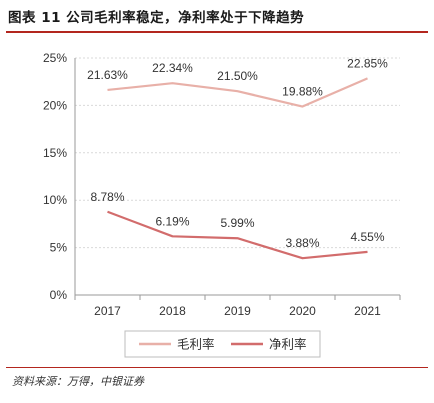 The image size is (434, 403). I want to click on x-tick-label: 2019, so click(237, 311).